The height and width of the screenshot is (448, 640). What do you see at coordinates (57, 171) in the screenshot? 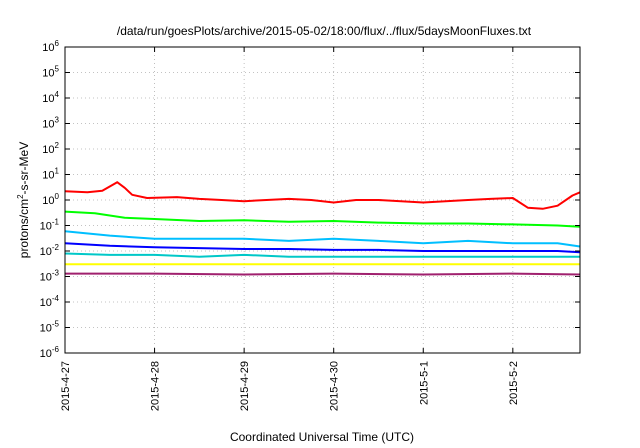
I see `y-tick-label-exp: 1` at bounding box center [57, 171].